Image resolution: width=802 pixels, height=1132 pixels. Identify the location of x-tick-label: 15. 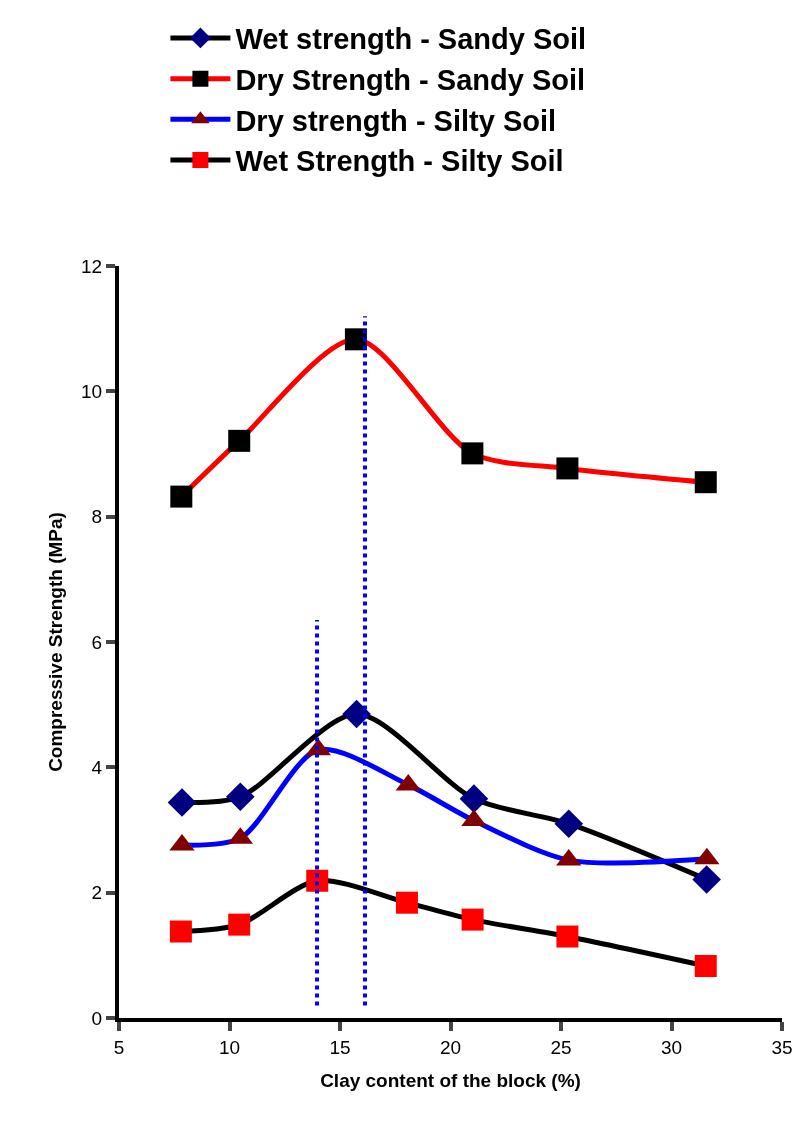
(340, 1047).